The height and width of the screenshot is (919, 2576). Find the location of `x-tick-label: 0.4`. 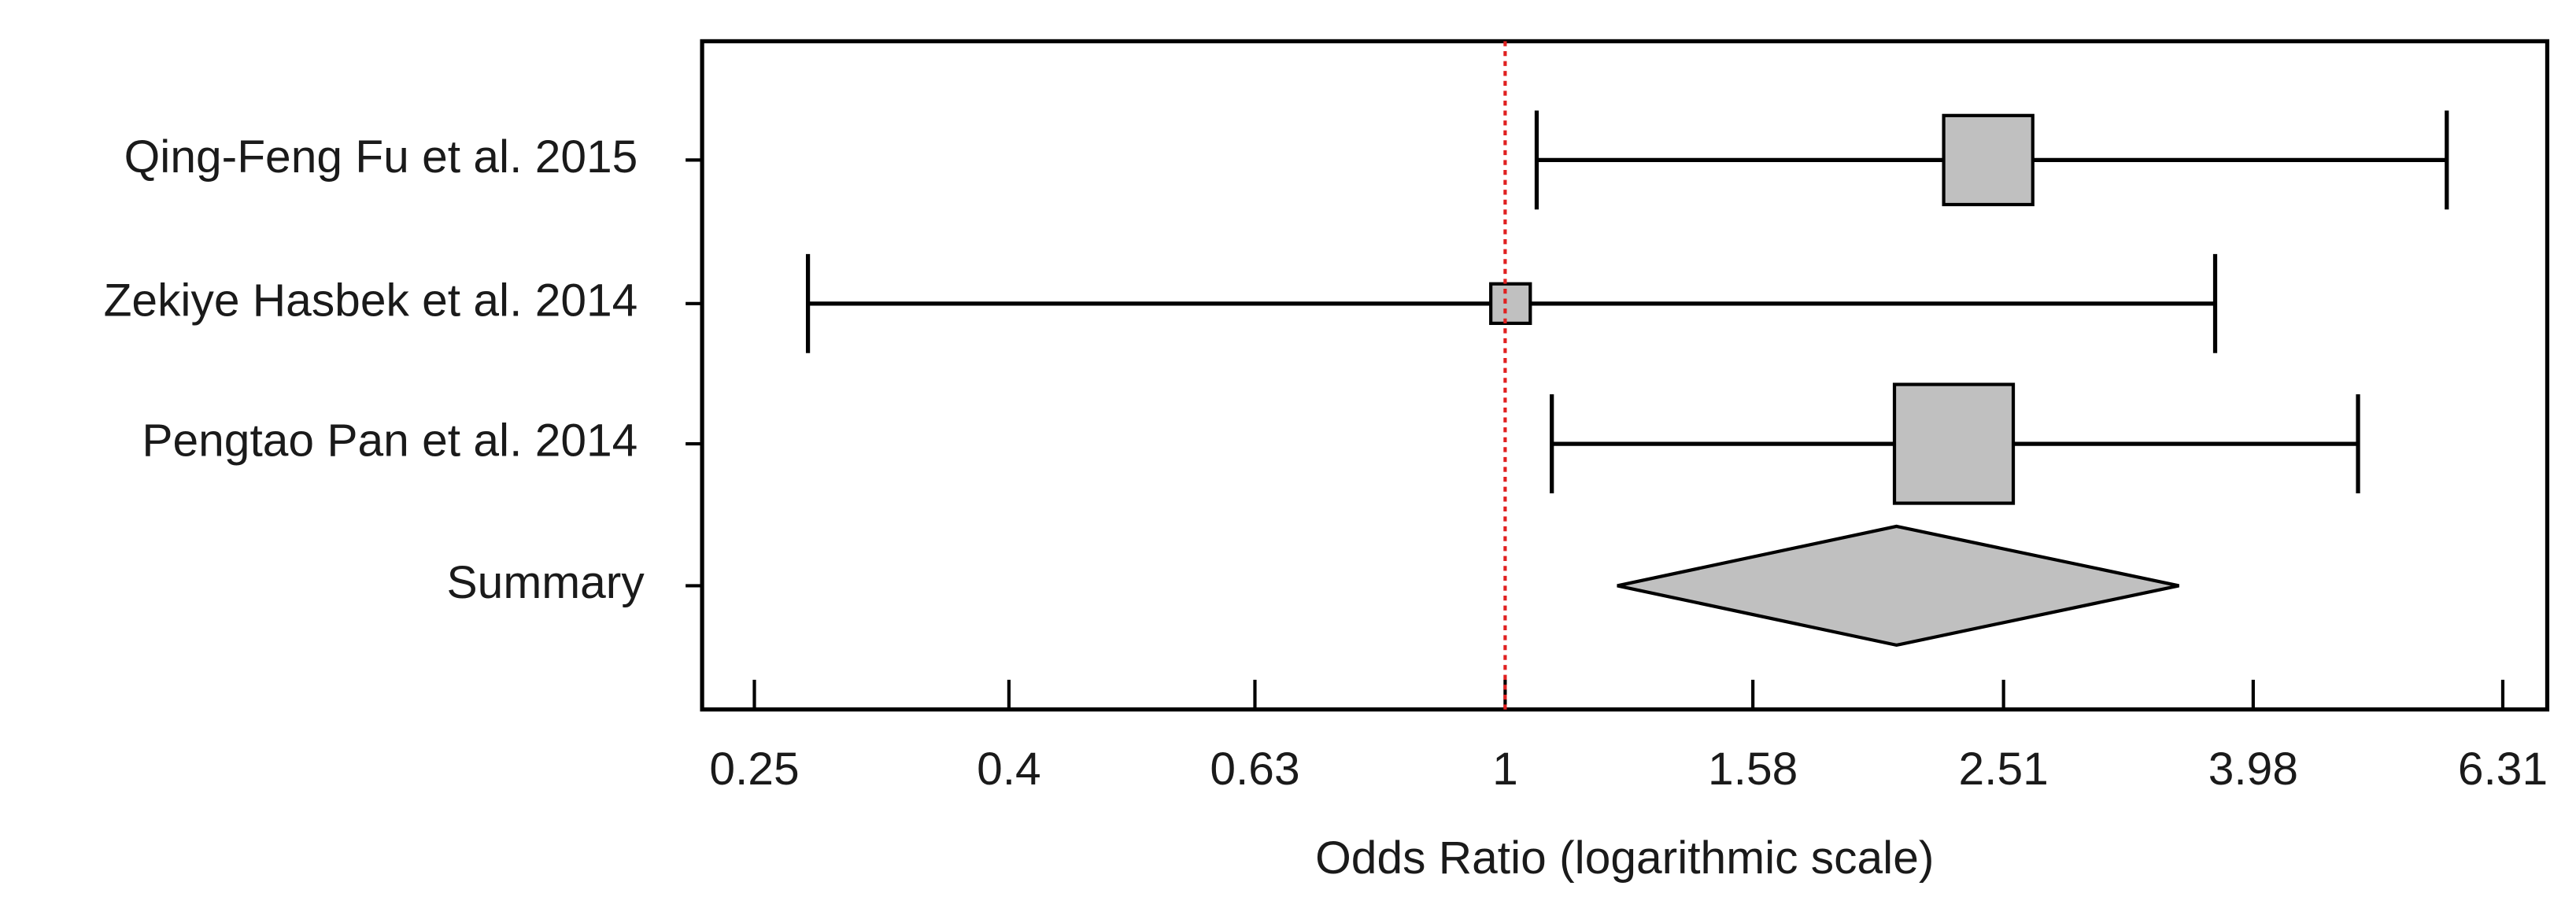

x-tick-label: 0.4 is located at coordinates (1009, 769).